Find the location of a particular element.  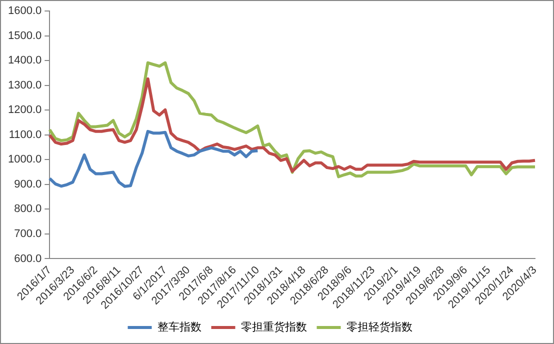

y-tick-label: 1300.0 is located at coordinates (25, 85).